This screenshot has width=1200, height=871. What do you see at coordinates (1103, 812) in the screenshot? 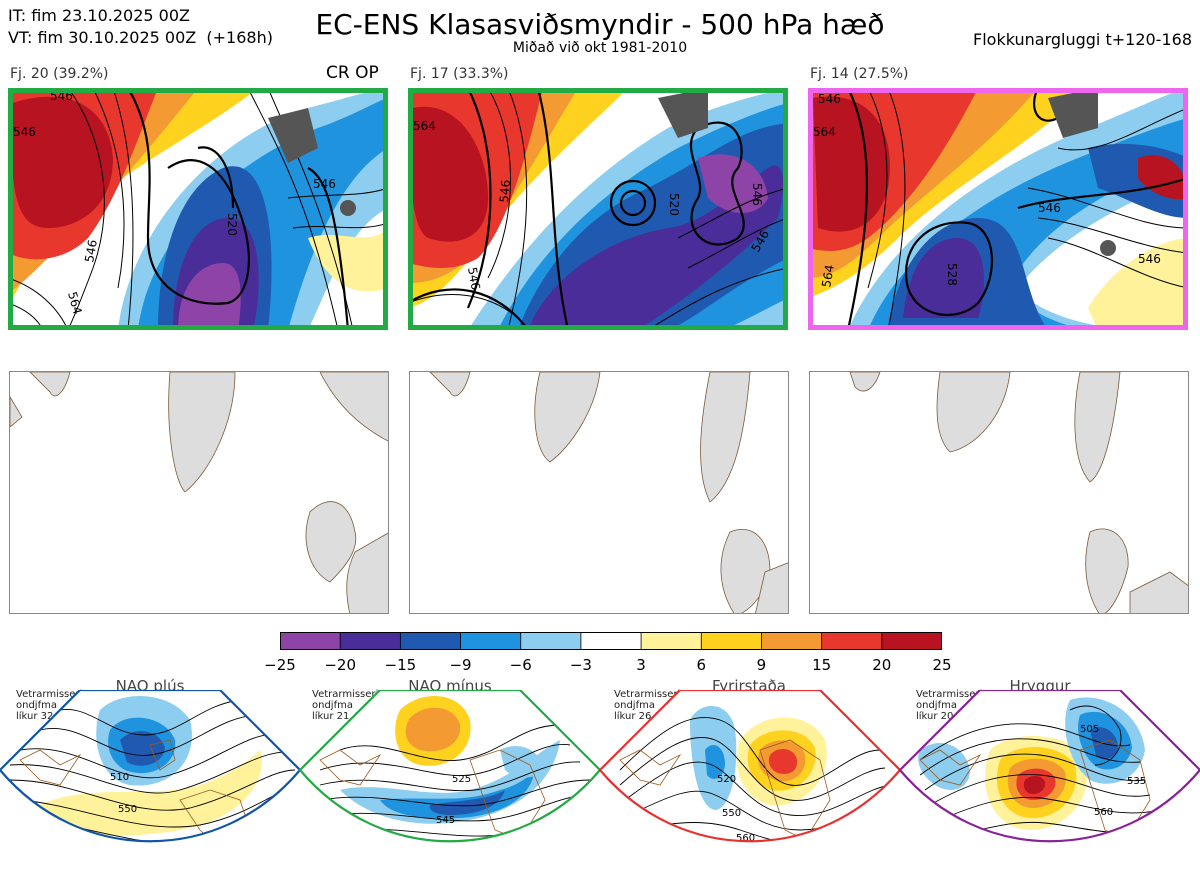
I see `regime-4-contour-label: 560` at bounding box center [1103, 812].